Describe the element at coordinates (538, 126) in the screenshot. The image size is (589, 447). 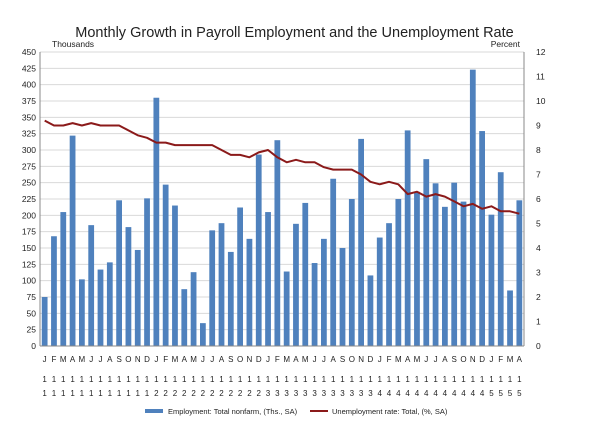
I see `right-tick-label-9: 9` at that location.